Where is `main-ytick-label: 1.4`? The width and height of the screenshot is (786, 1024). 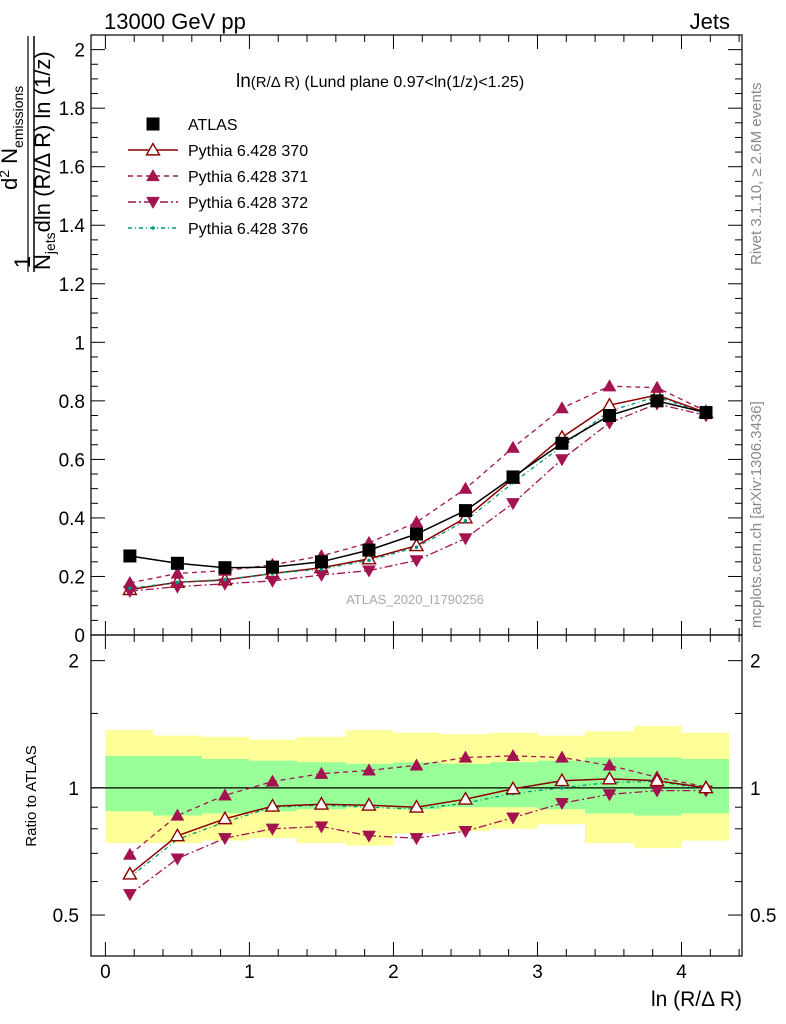 main-ytick-label: 1.4 is located at coordinates (72, 226).